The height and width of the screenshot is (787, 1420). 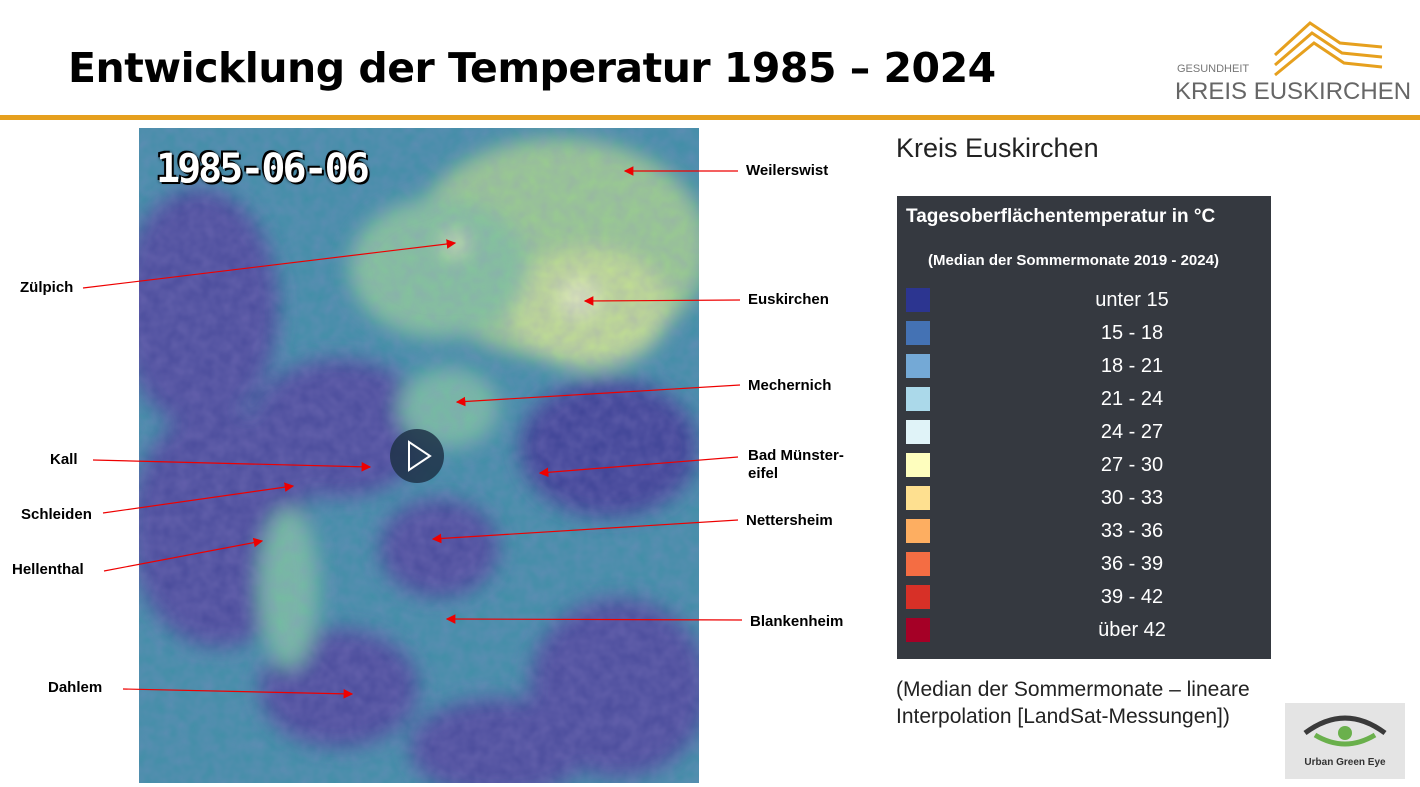 I want to click on place-label: Mechernich, so click(x=790, y=385).